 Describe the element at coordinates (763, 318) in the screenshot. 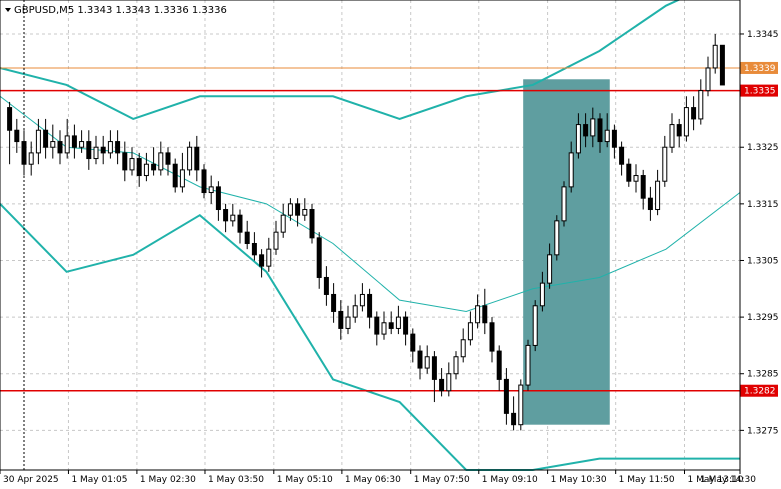

I see `y-tick-label: 1.3295` at that location.